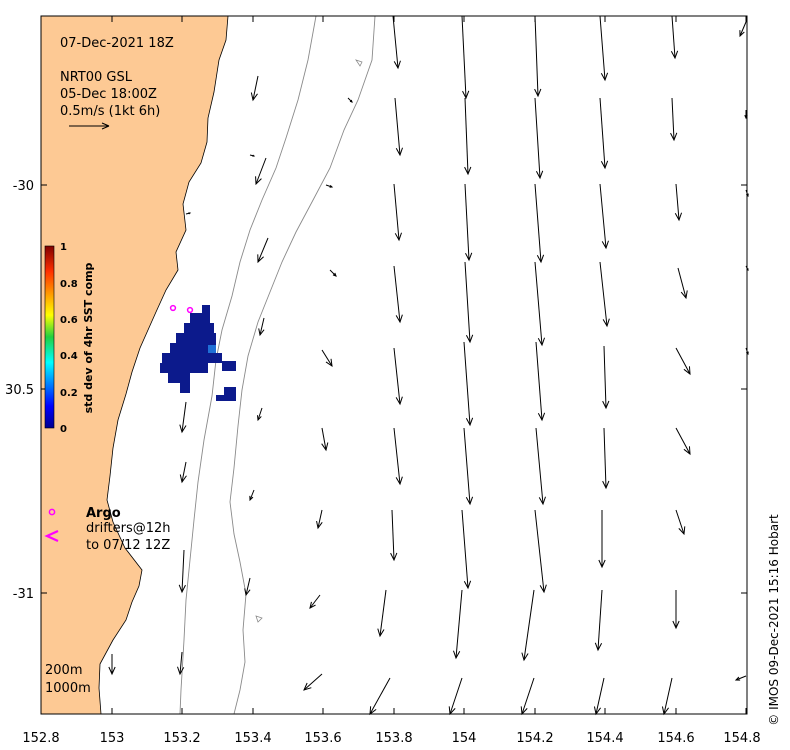 The image size is (790, 750). I want to click on credit-text: © IMOS 09-Dec-2021 15:16 Hobart, so click(774, 620).